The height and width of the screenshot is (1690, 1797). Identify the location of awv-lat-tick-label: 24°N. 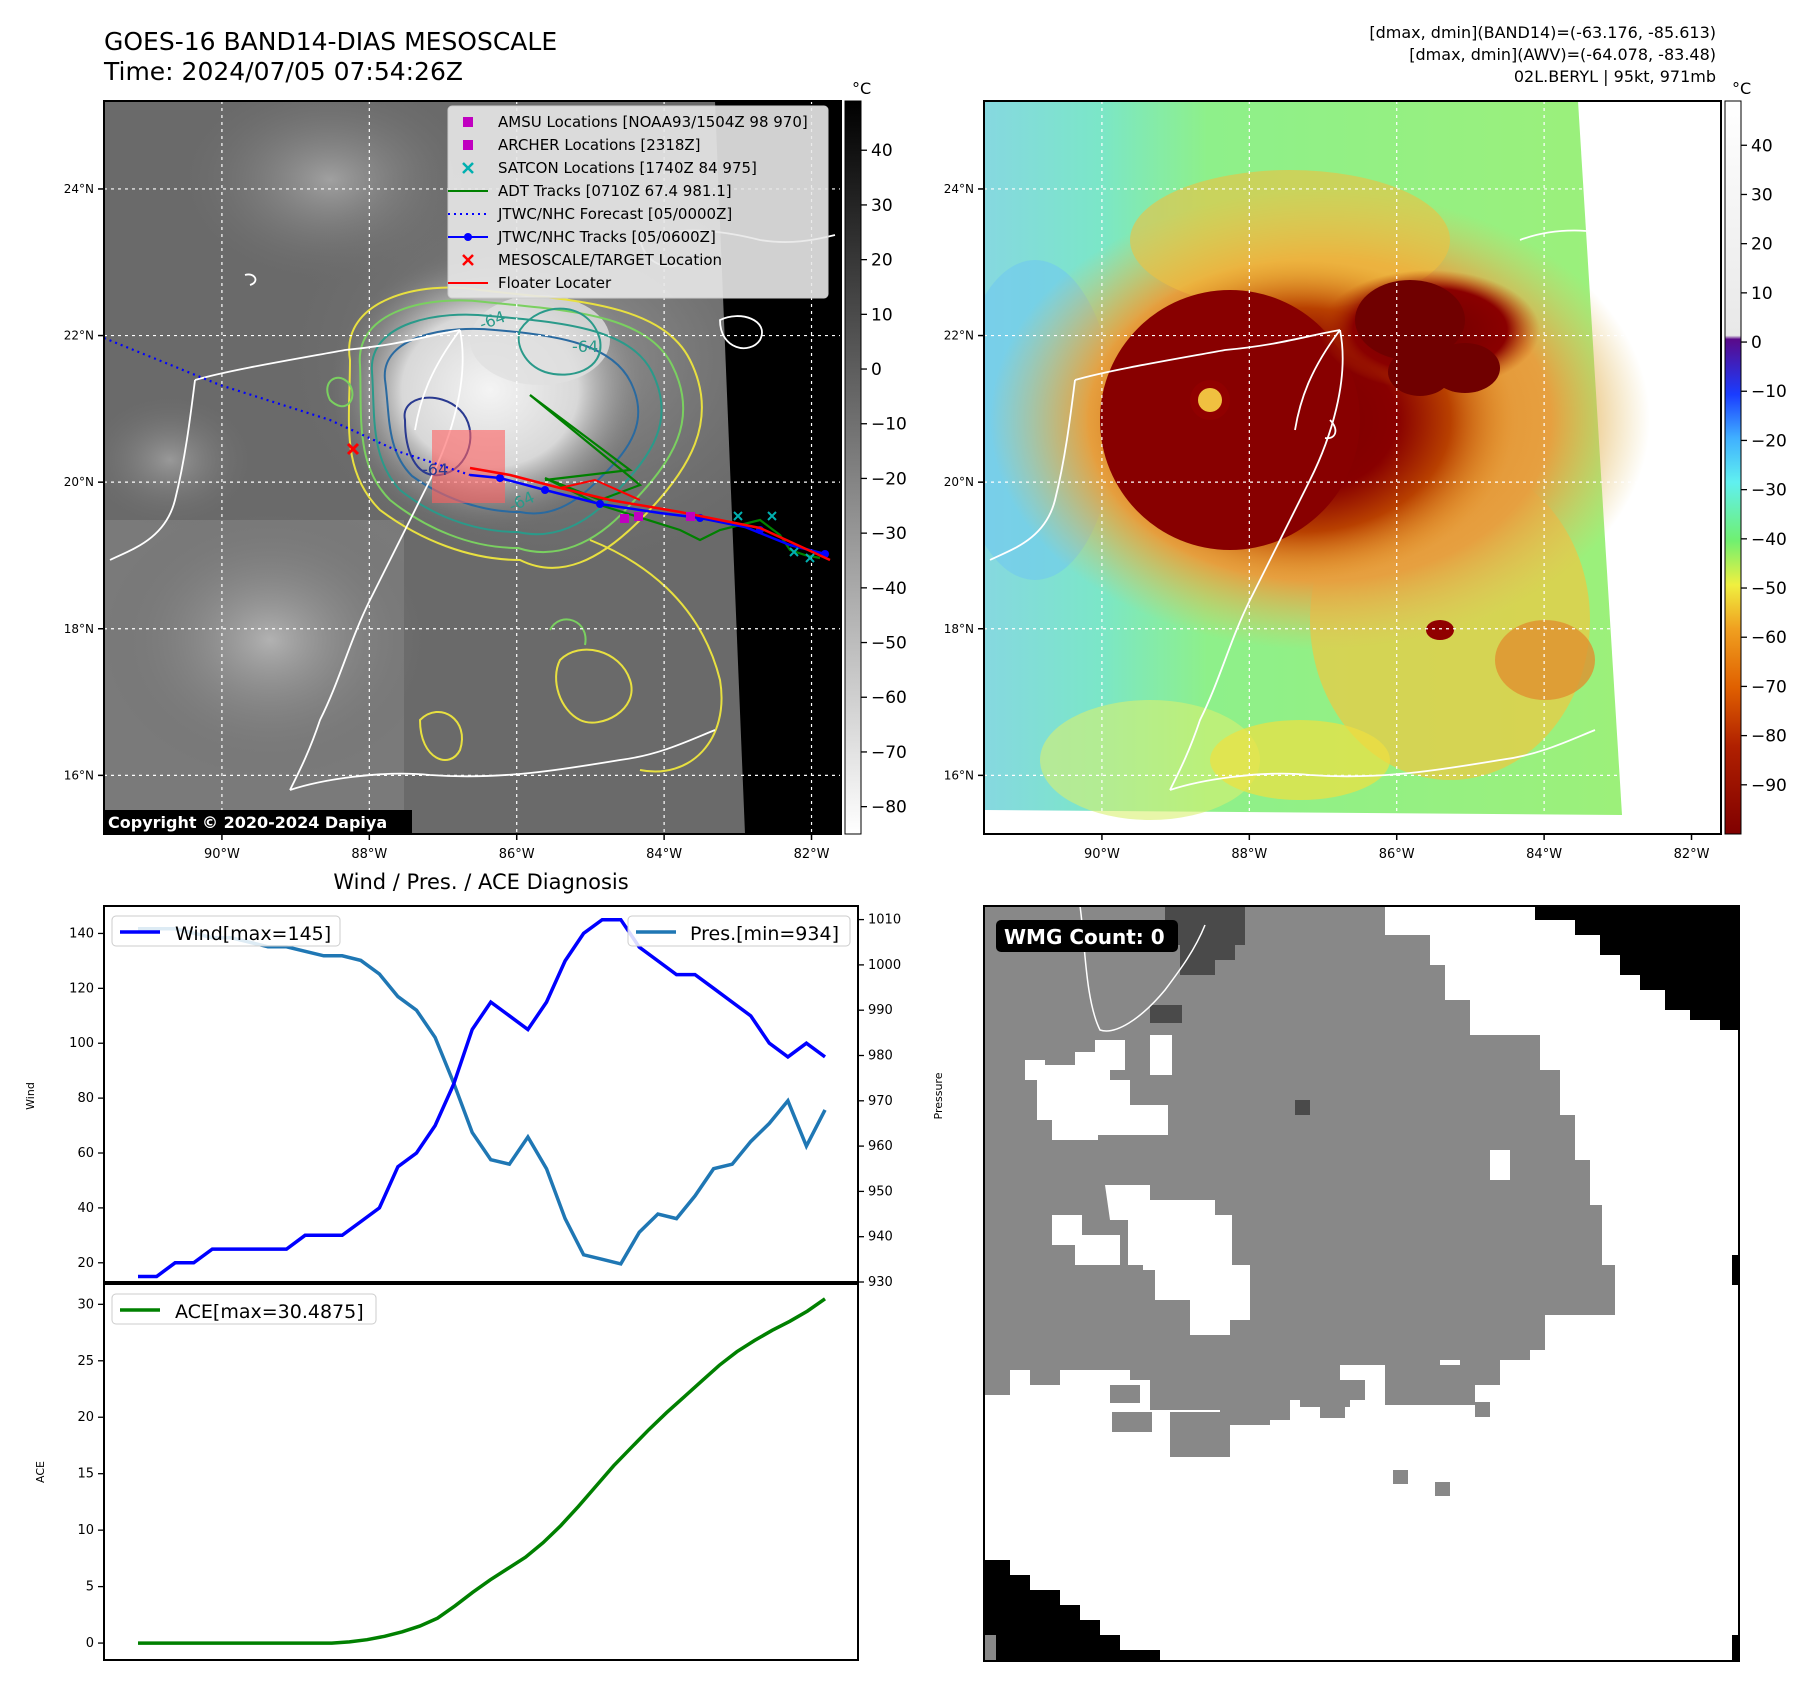
(959, 189).